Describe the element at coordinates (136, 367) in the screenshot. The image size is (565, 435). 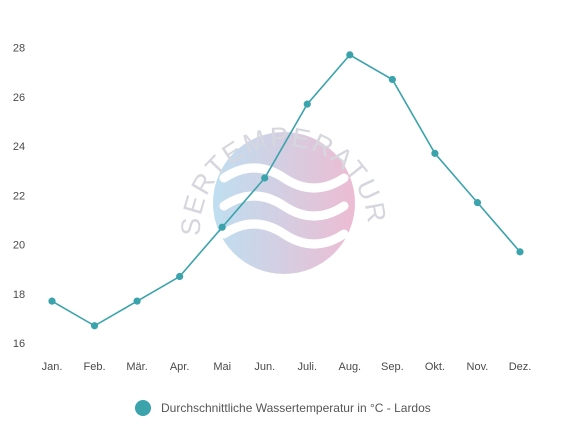
I see `x-tick-label: Mär.` at that location.